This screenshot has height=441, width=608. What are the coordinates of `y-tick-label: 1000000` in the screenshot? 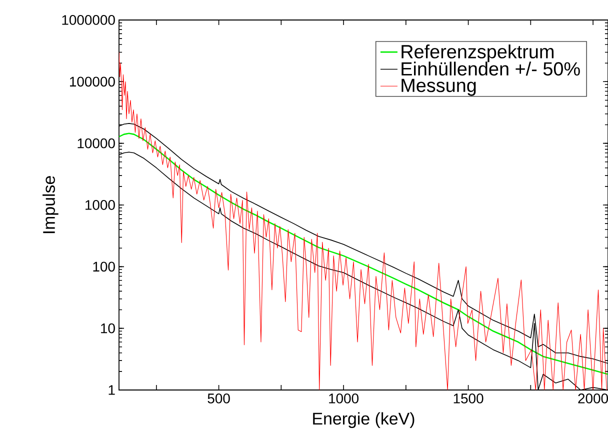 It's located at (88, 20).